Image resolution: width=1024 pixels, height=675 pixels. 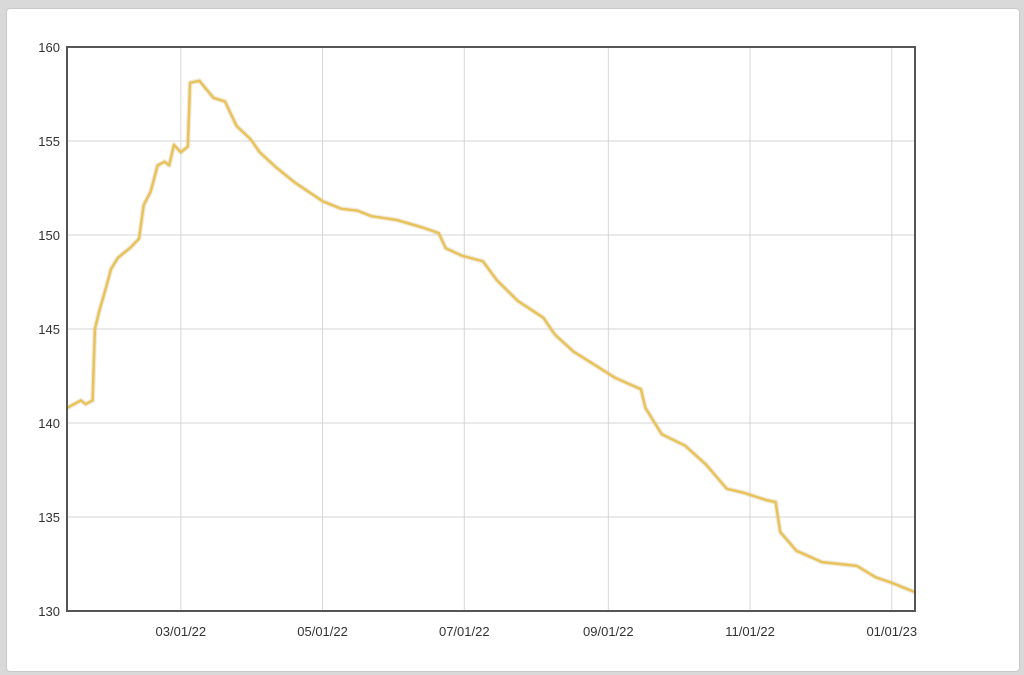 I want to click on x-tick-label: 07/01/22, so click(x=464, y=631).